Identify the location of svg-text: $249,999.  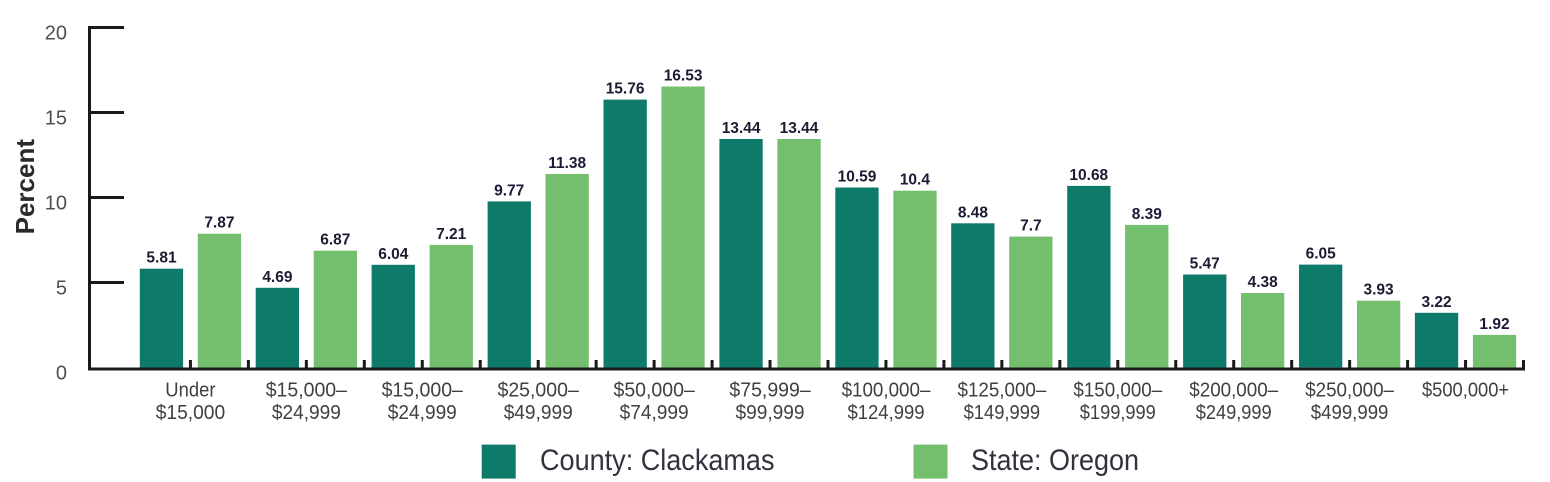
(1234, 413).